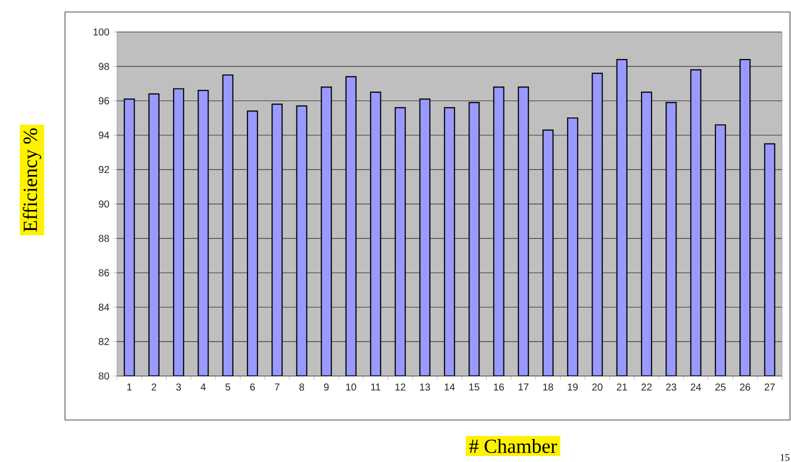 The height and width of the screenshot is (462, 791). What do you see at coordinates (104, 100) in the screenshot?
I see `y-tick-label: 96` at bounding box center [104, 100].